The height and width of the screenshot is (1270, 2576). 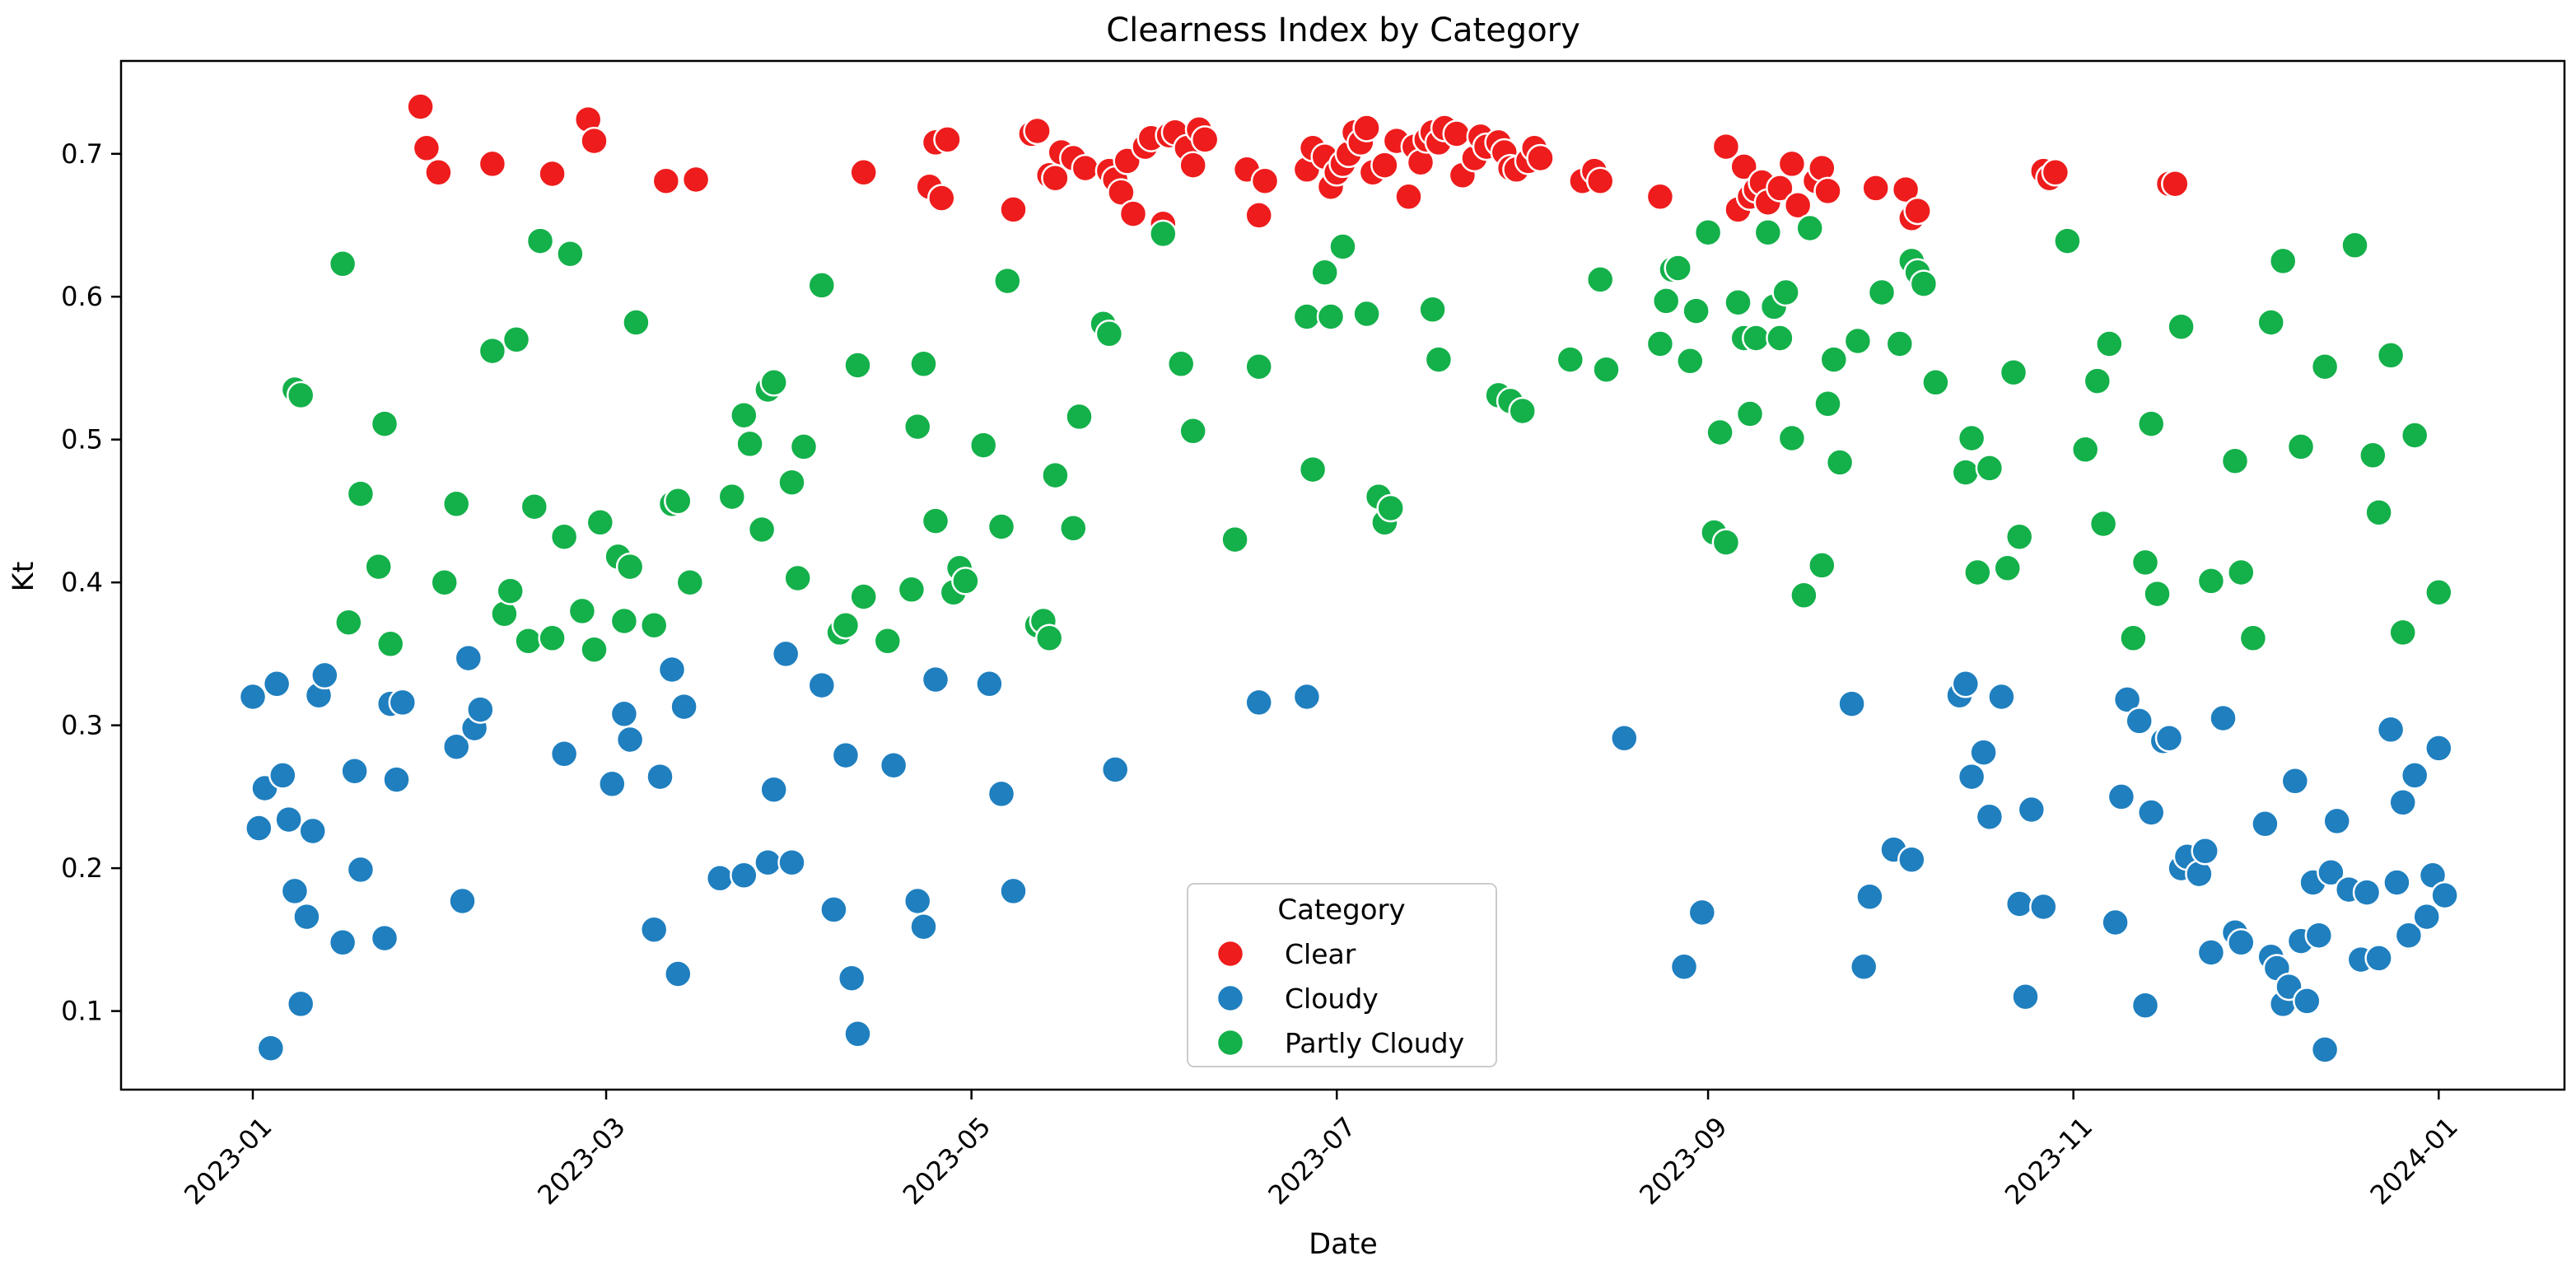 I want to click on x-tick-label: 2023-03, so click(x=581, y=1161).